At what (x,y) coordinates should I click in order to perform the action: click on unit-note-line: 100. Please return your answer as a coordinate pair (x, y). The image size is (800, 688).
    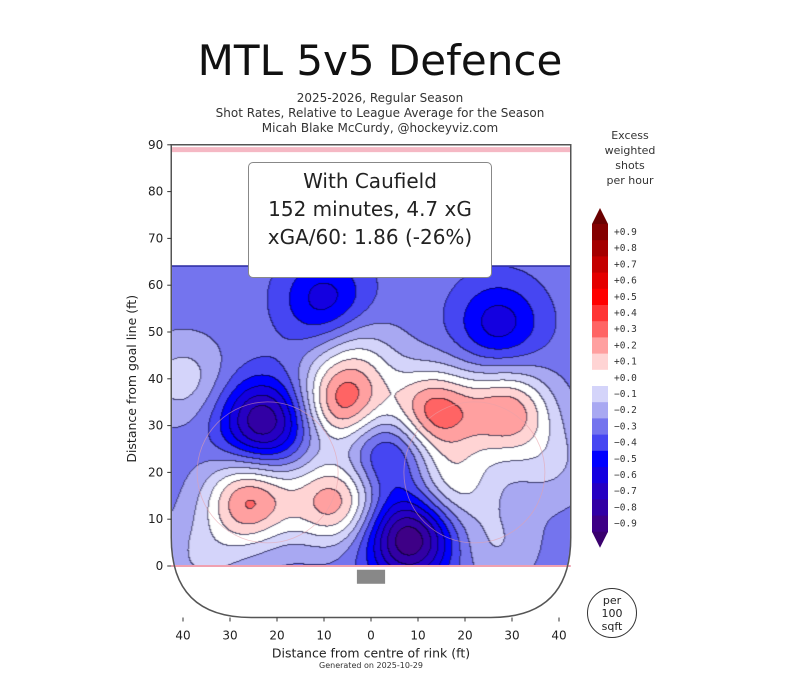
    Looking at the image, I should click on (612, 613).